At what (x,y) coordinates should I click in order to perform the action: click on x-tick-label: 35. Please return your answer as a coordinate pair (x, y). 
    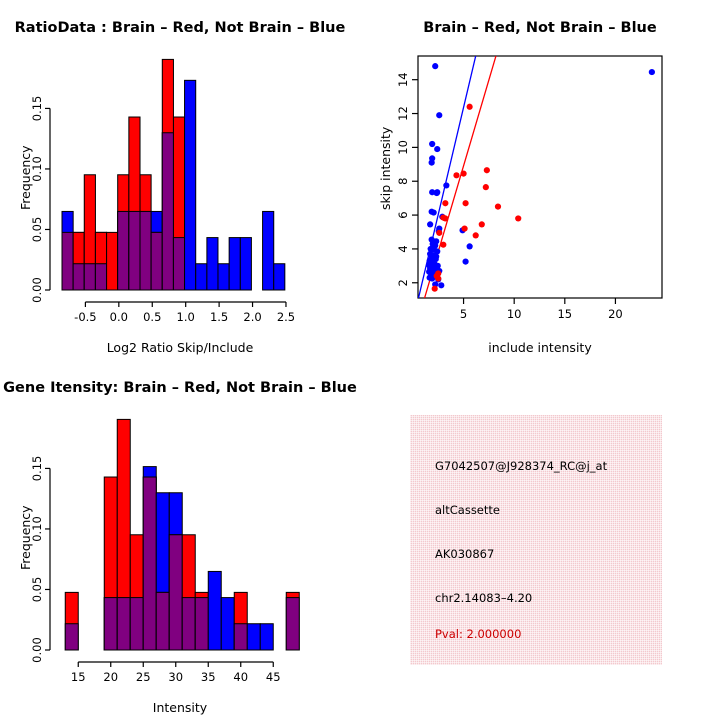
    Looking at the image, I should click on (208, 677).